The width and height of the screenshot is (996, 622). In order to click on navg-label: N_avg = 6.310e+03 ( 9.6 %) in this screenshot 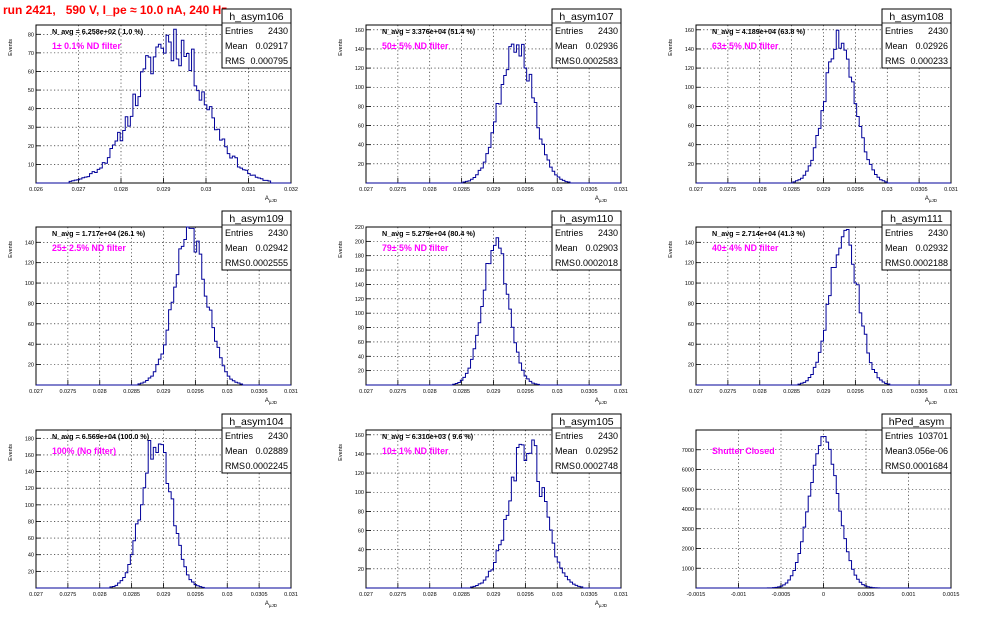, I will do `click(428, 436)`.